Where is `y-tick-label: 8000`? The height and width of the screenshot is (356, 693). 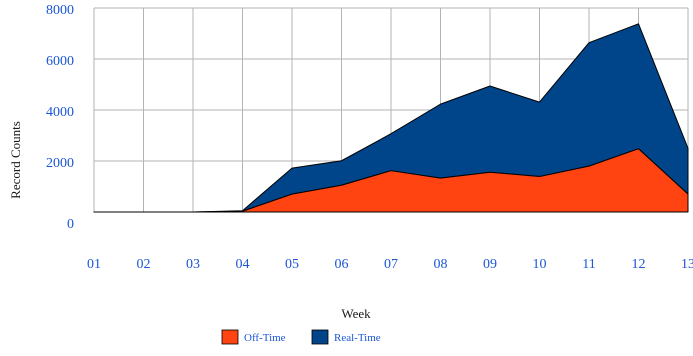
y-tick-label: 8000 is located at coordinates (60, 10).